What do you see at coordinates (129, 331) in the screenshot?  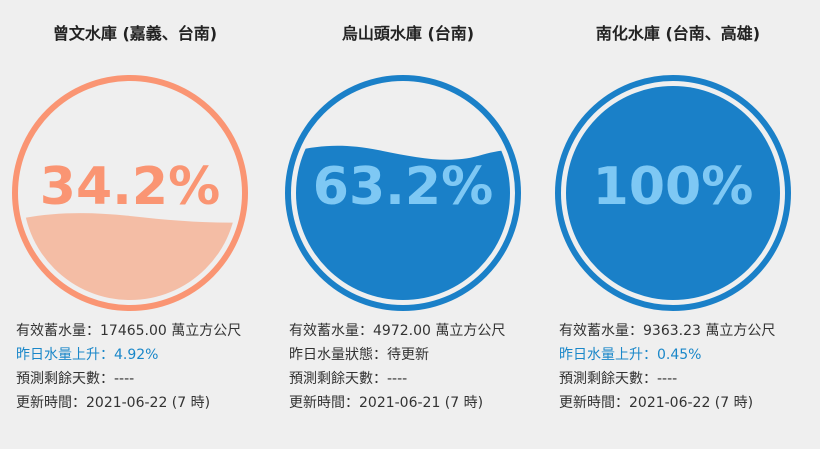 I see `capacity-text: 有效蓄水量：17465.00 萬立方公尺` at bounding box center [129, 331].